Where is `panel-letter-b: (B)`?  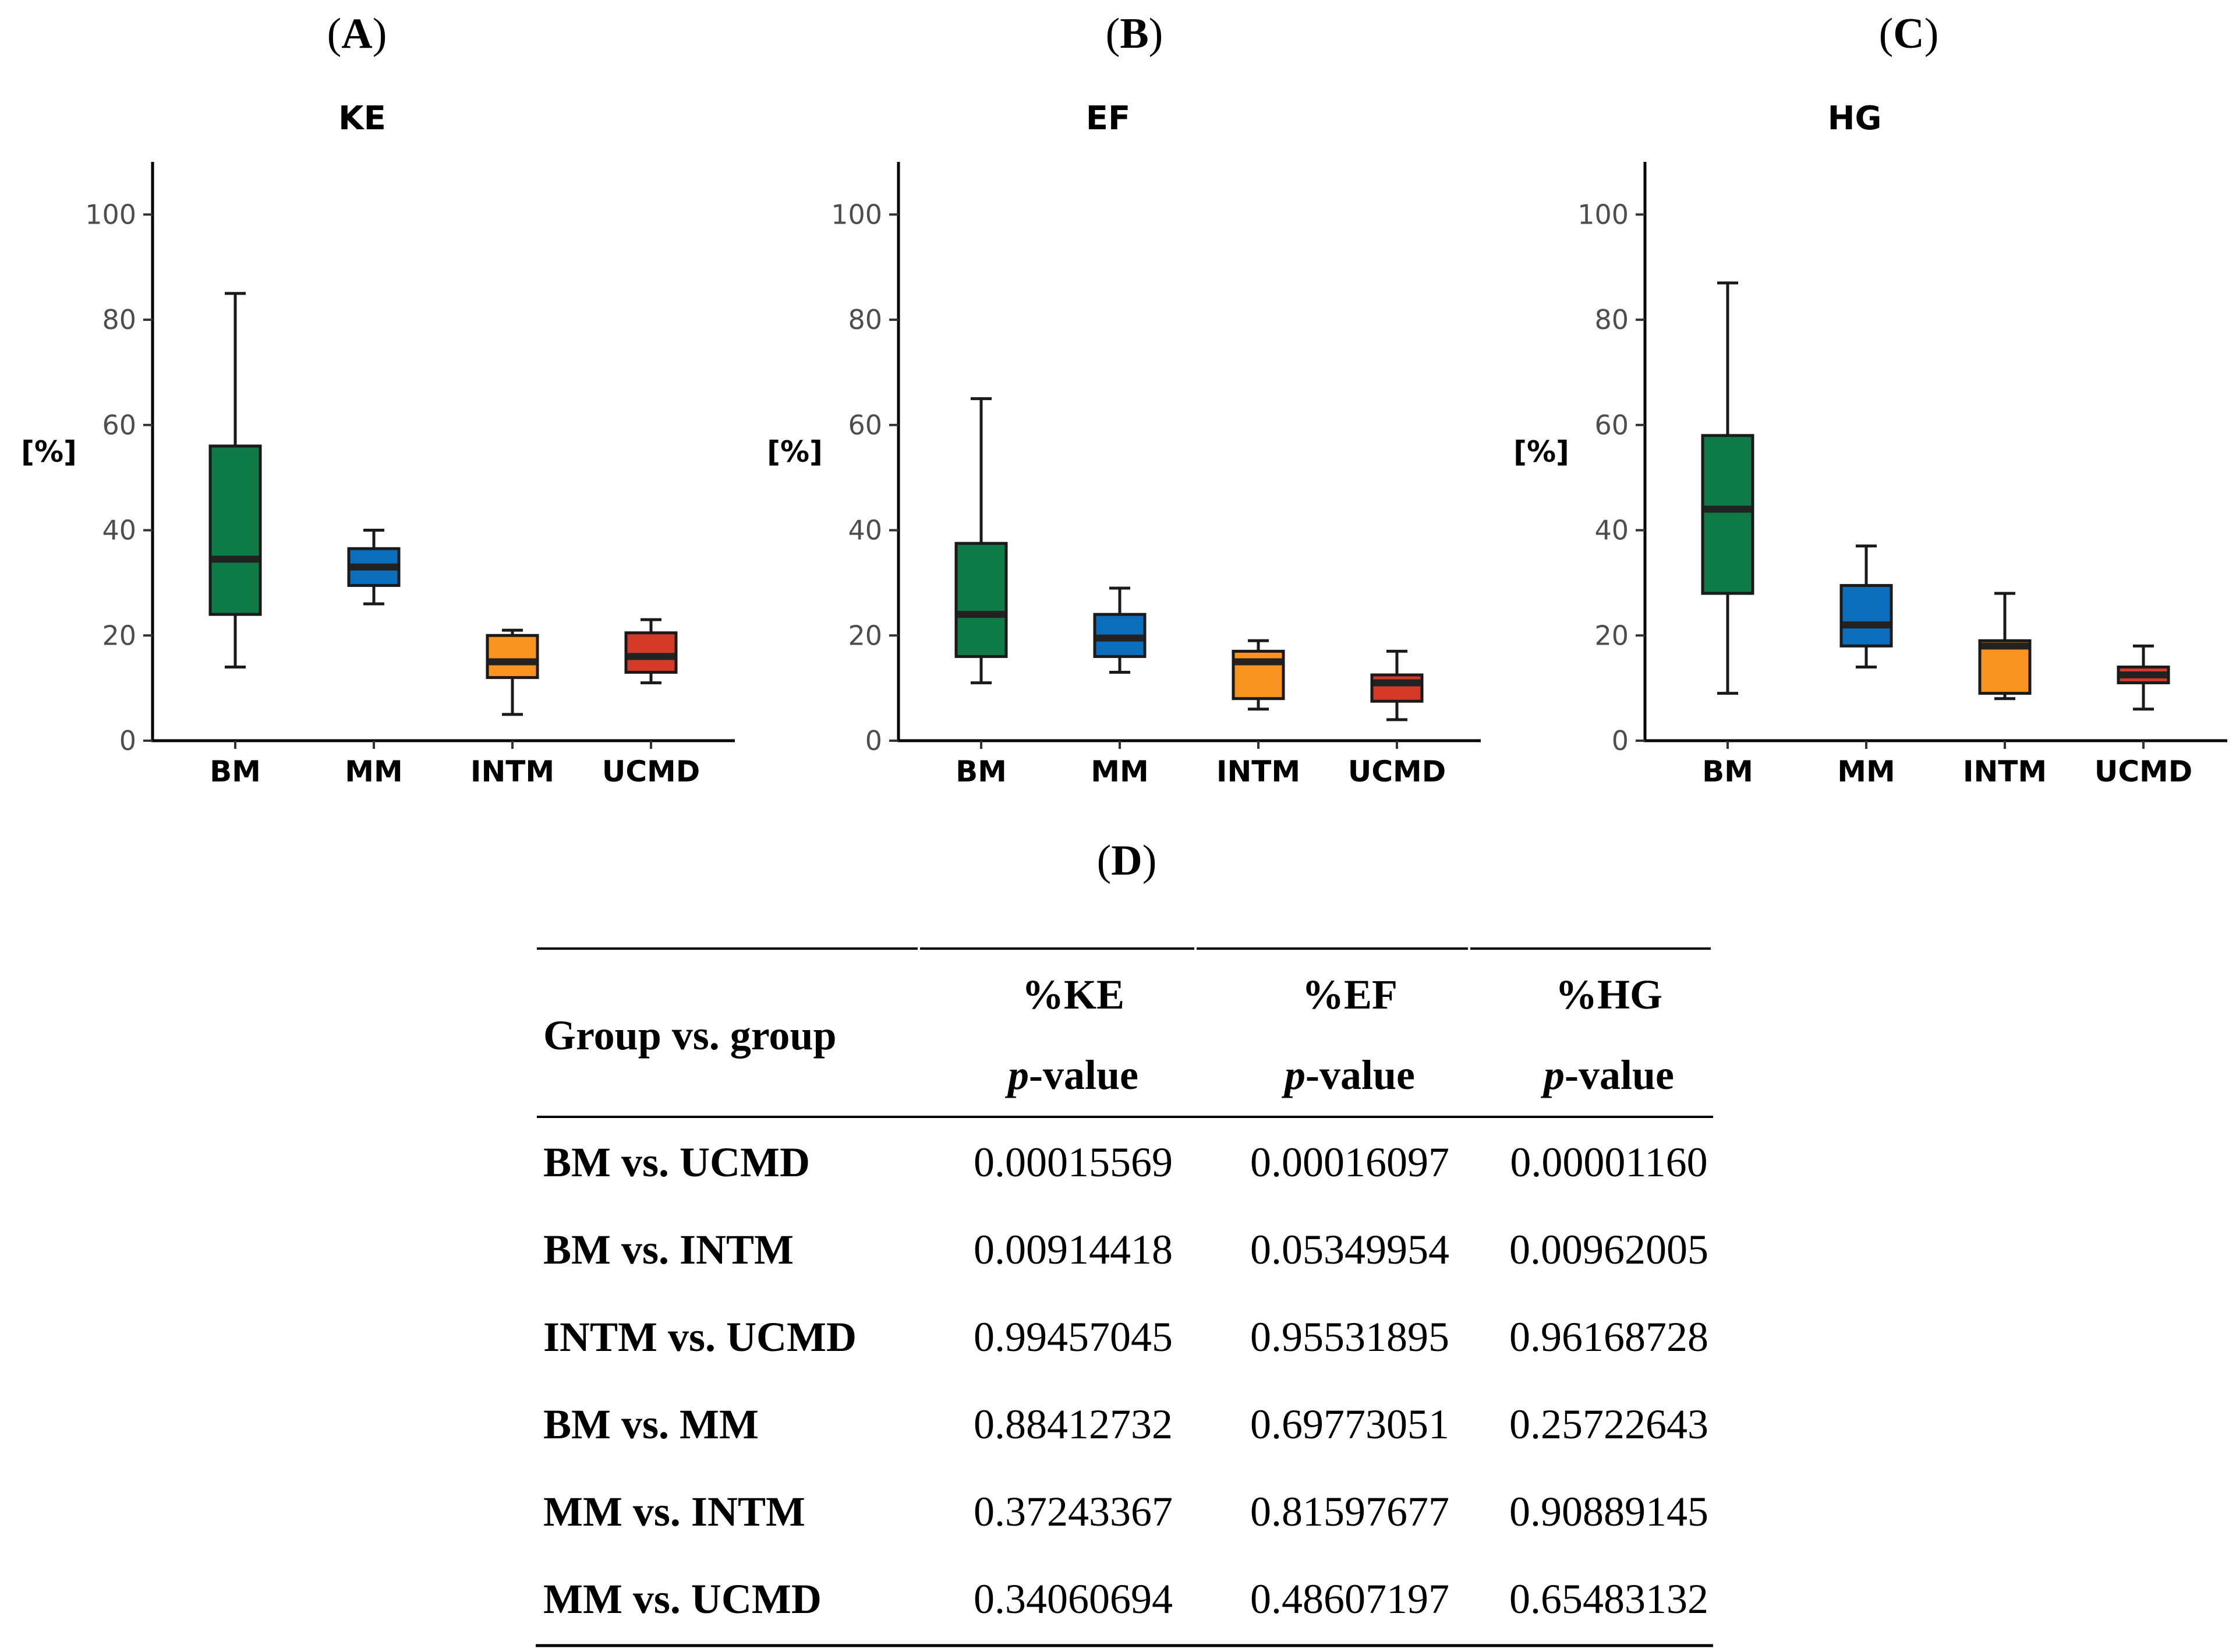 panel-letter-b: (B) is located at coordinates (1134, 34).